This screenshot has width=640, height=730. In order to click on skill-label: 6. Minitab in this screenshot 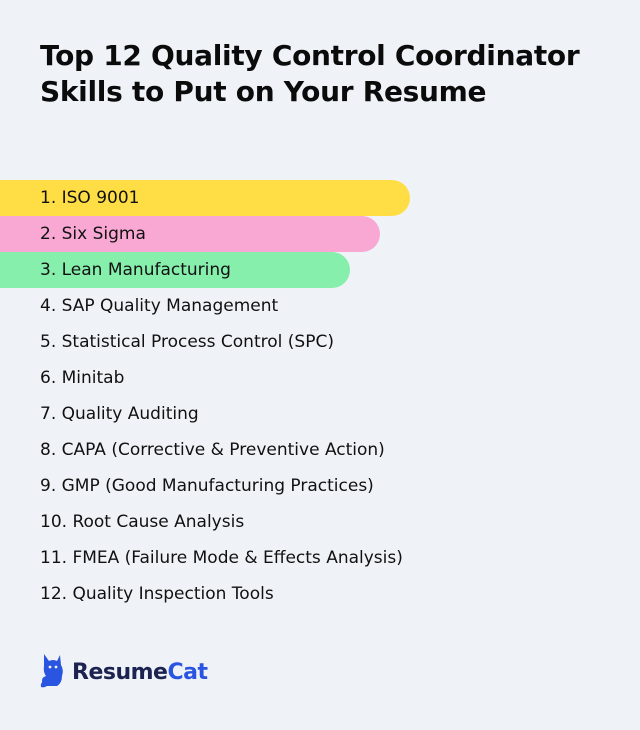, I will do `click(82, 378)`.